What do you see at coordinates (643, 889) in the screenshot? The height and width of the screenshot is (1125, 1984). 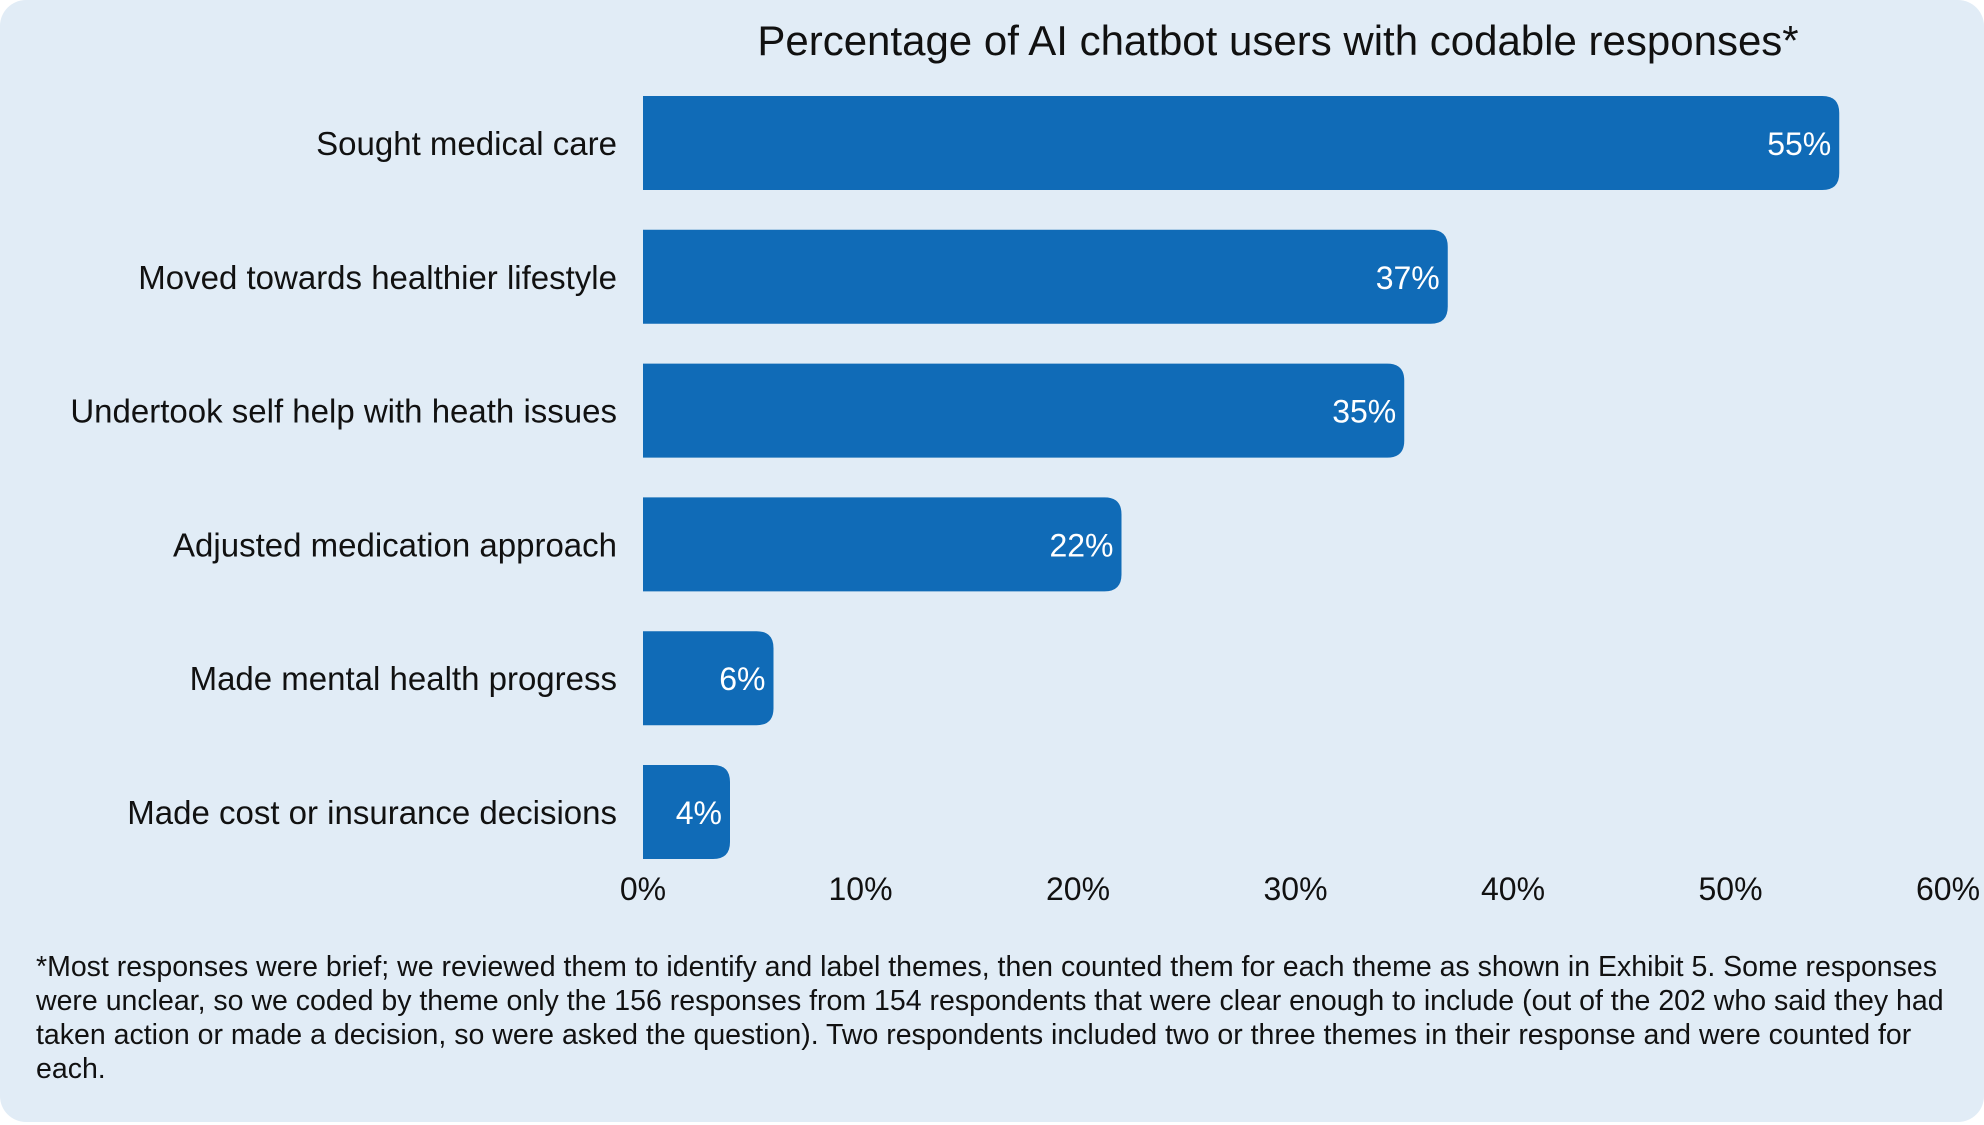 I see `x-tick-label: 0%` at bounding box center [643, 889].